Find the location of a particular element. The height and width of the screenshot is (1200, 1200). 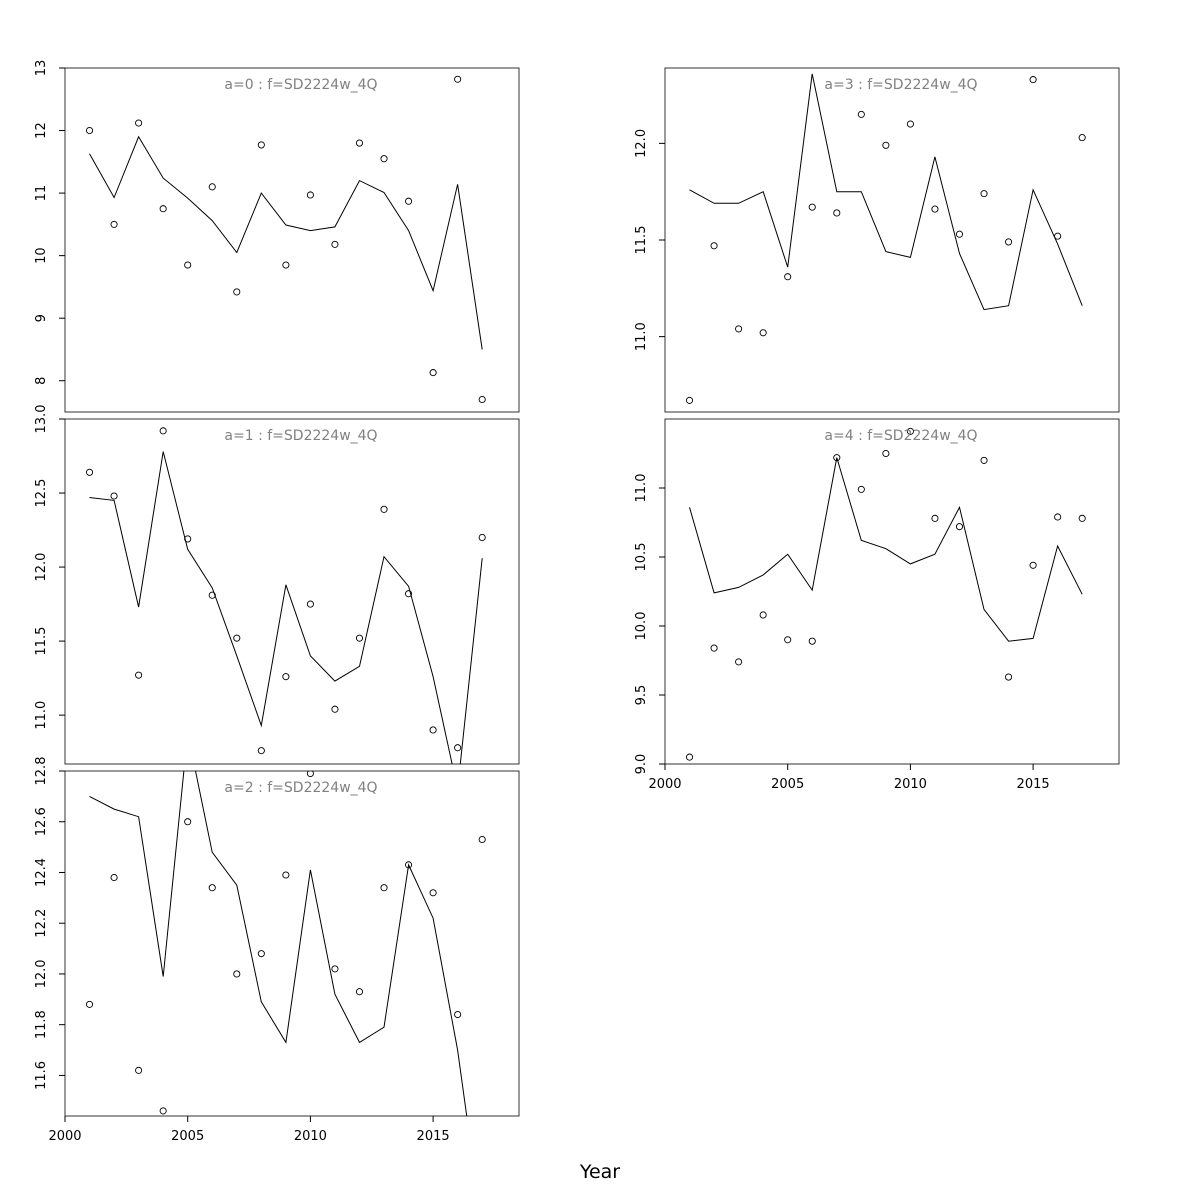

y-tick-label: 12.6 is located at coordinates (41, 821).